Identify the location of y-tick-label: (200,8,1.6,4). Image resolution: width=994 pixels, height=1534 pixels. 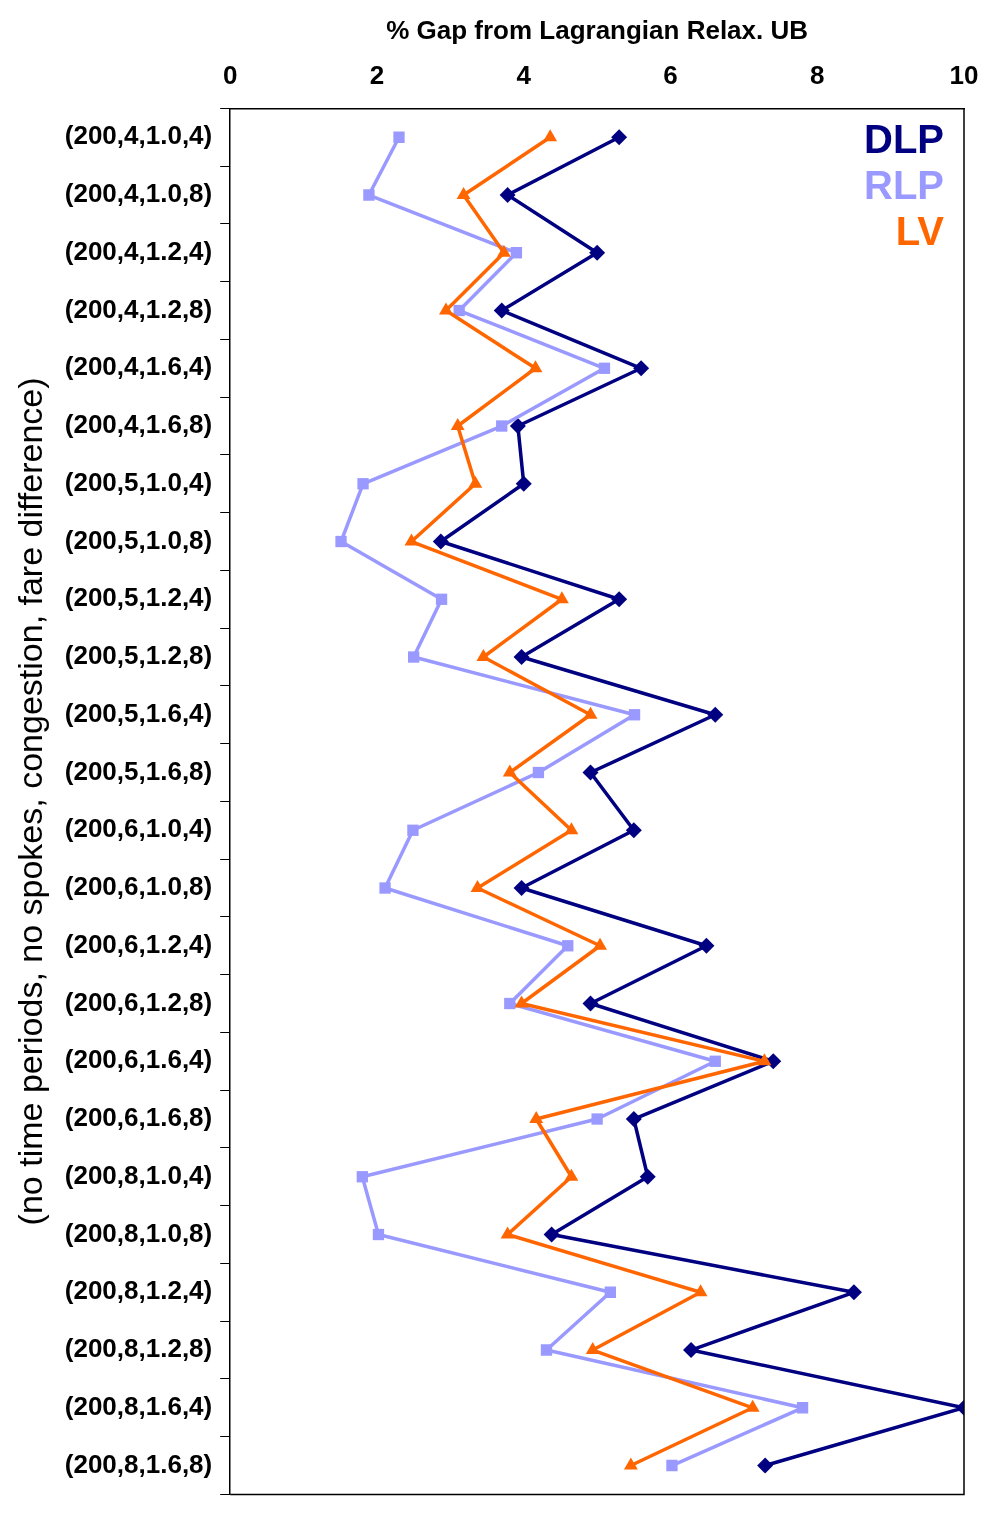
(138, 1405).